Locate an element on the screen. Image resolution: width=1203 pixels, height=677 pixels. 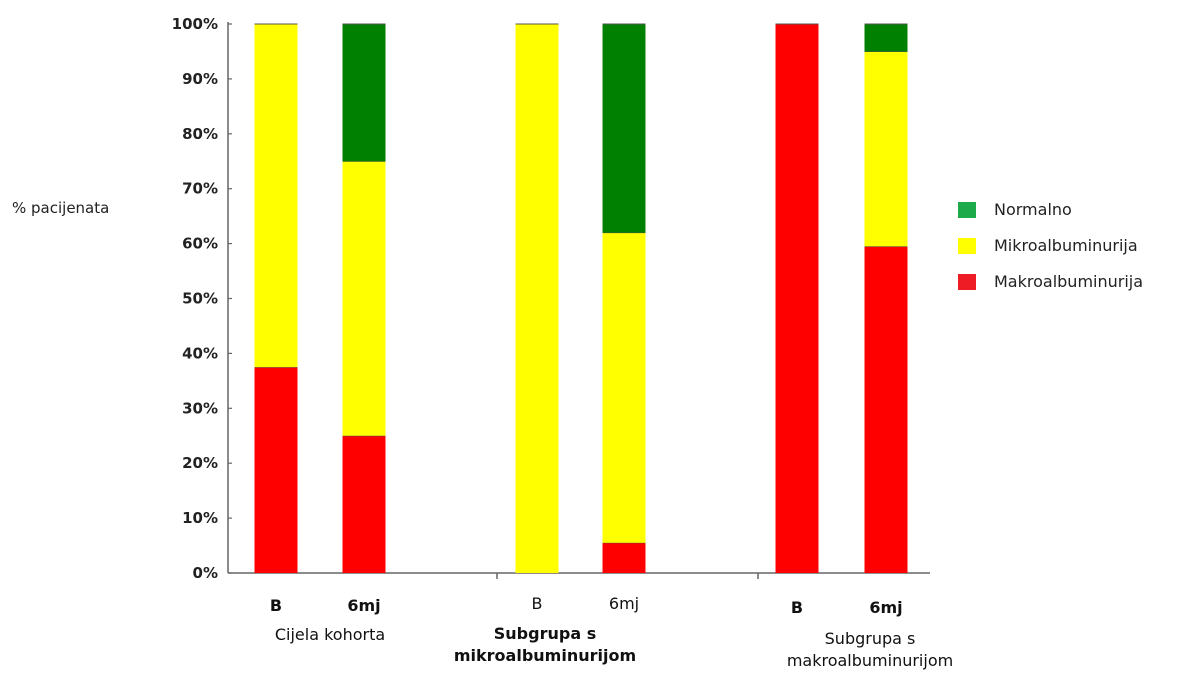
legend-label: Makroalbuminurija is located at coordinates (1069, 281).